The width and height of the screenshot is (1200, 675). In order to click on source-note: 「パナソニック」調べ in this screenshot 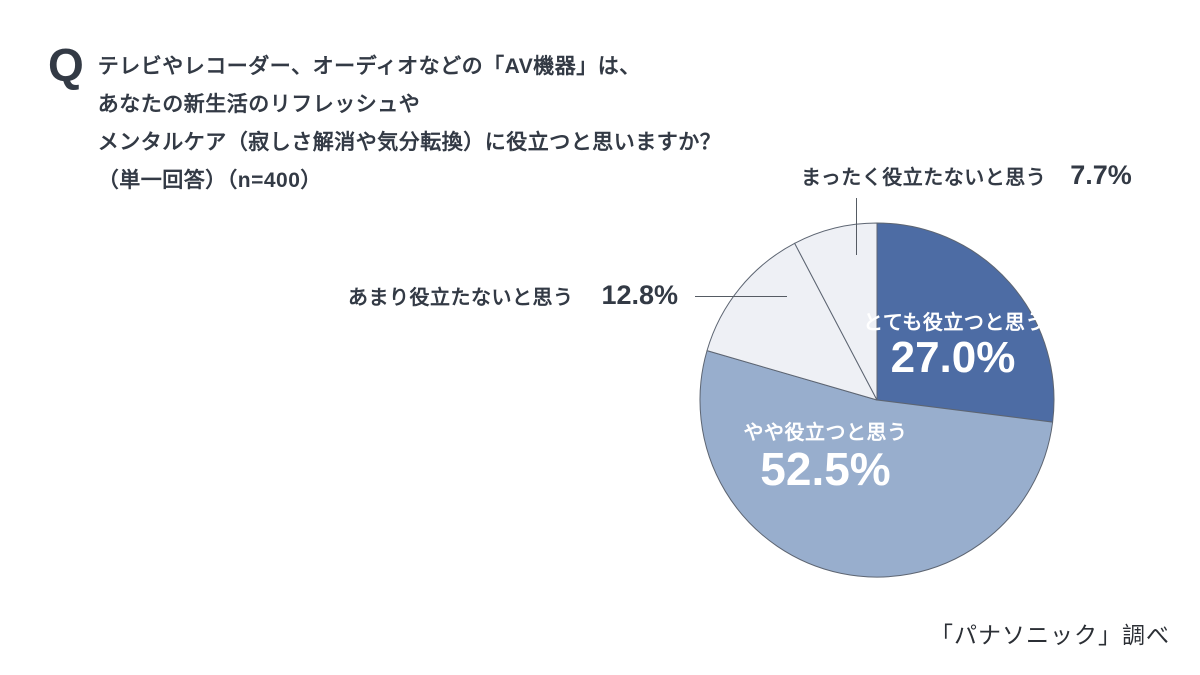, I will do `click(1050, 635)`.